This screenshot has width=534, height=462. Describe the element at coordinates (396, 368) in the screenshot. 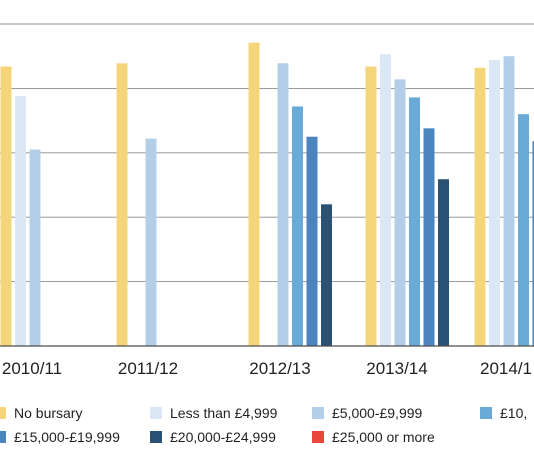

I see `x-tick-label: 2013/14` at that location.